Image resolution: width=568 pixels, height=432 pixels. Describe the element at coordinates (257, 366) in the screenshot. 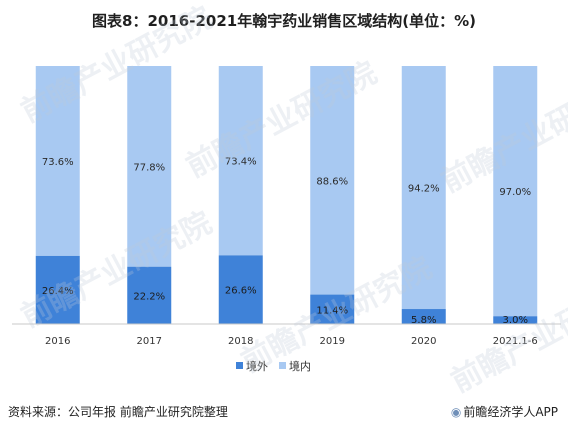

I see `legend-label-0: 境外` at that location.